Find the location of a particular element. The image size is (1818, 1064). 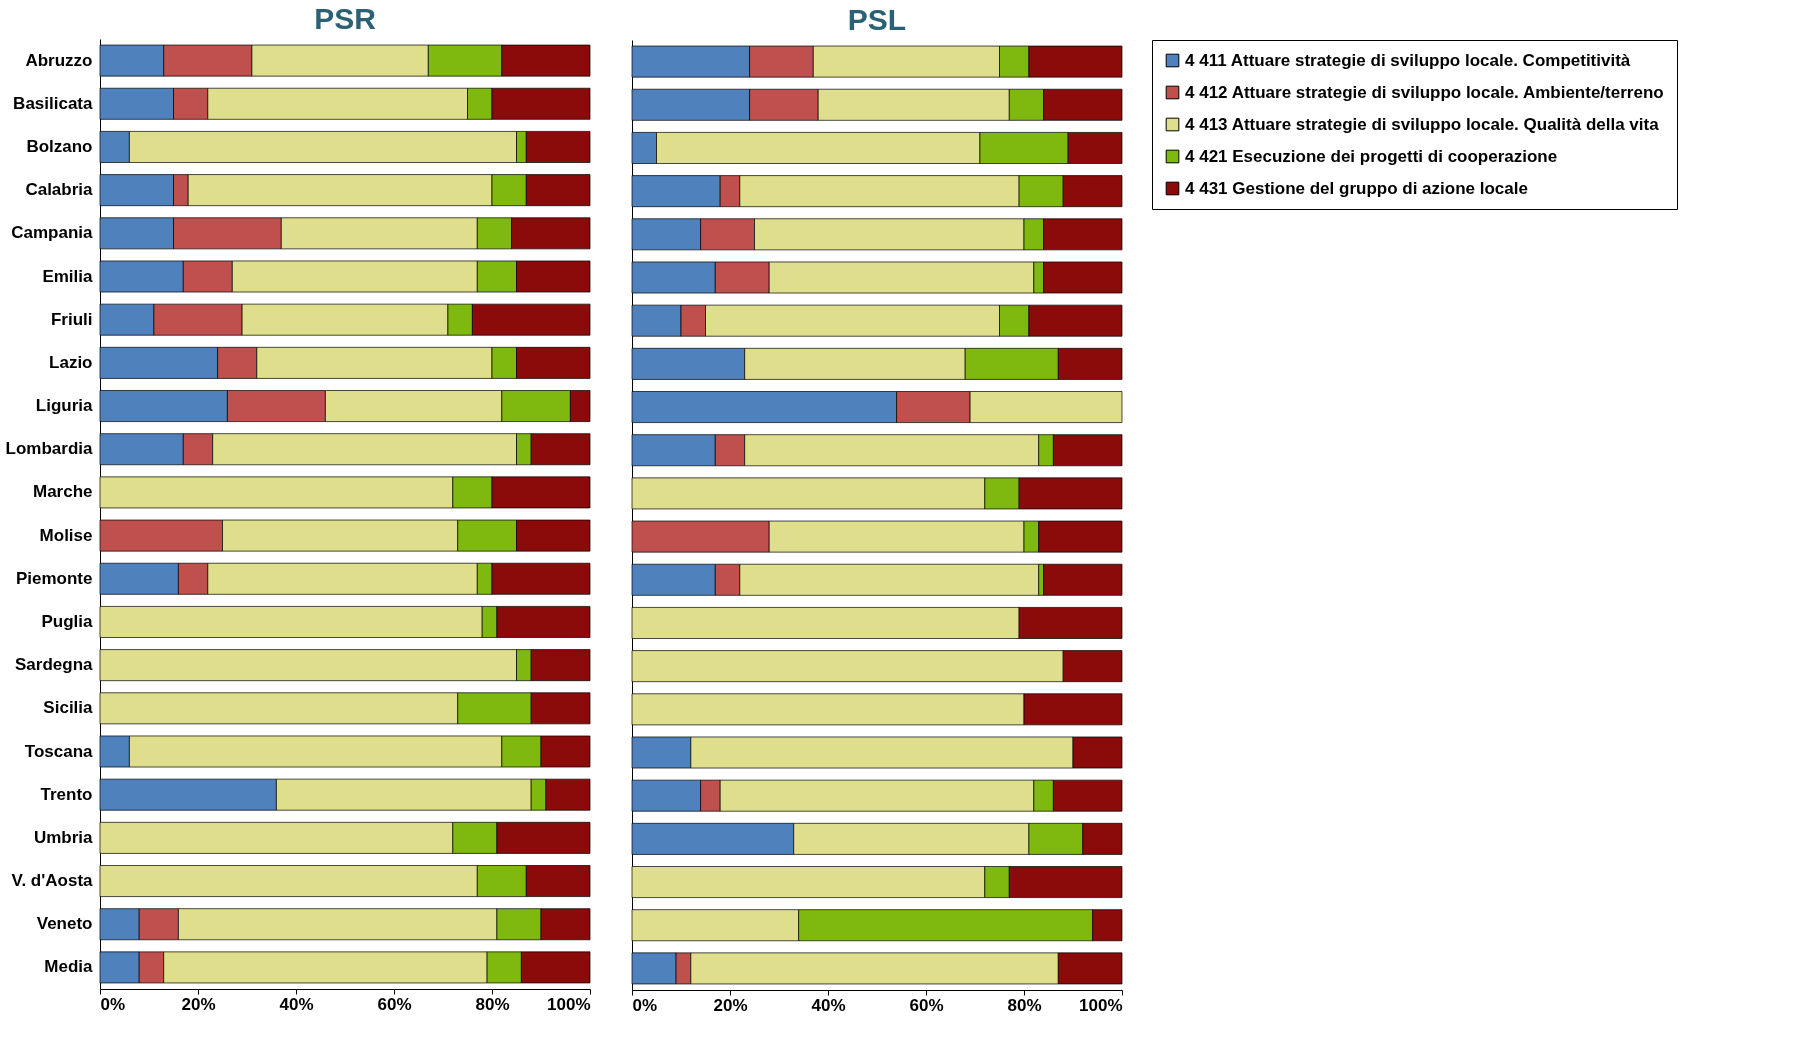

legend-label: 4 421 Esecuzione dei progetti di cooperazione is located at coordinates (1371, 156).